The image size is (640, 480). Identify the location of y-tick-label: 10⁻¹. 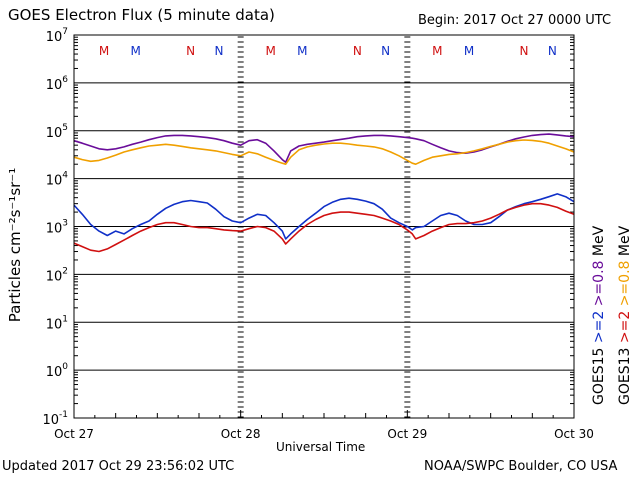
(55, 419).